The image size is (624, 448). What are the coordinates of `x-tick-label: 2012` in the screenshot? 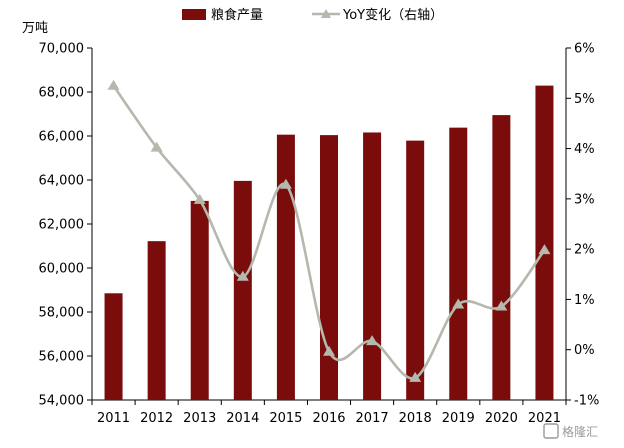 It's located at (156, 418).